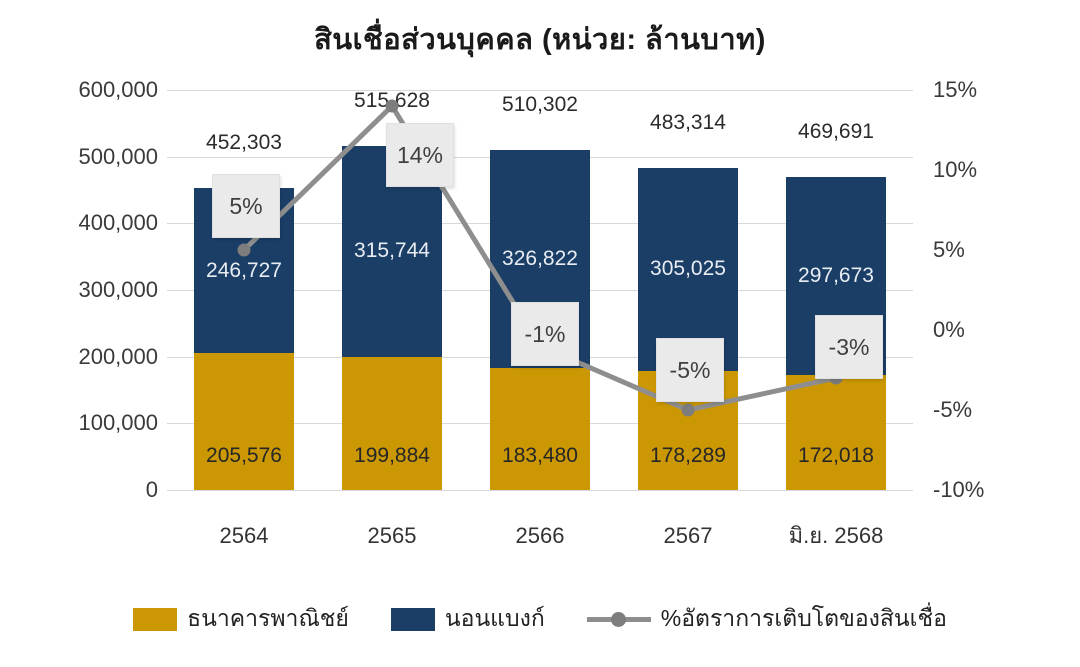 The width and height of the screenshot is (1080, 667). What do you see at coordinates (118, 423) in the screenshot?
I see `left-axis-tick: 100,000` at bounding box center [118, 423].